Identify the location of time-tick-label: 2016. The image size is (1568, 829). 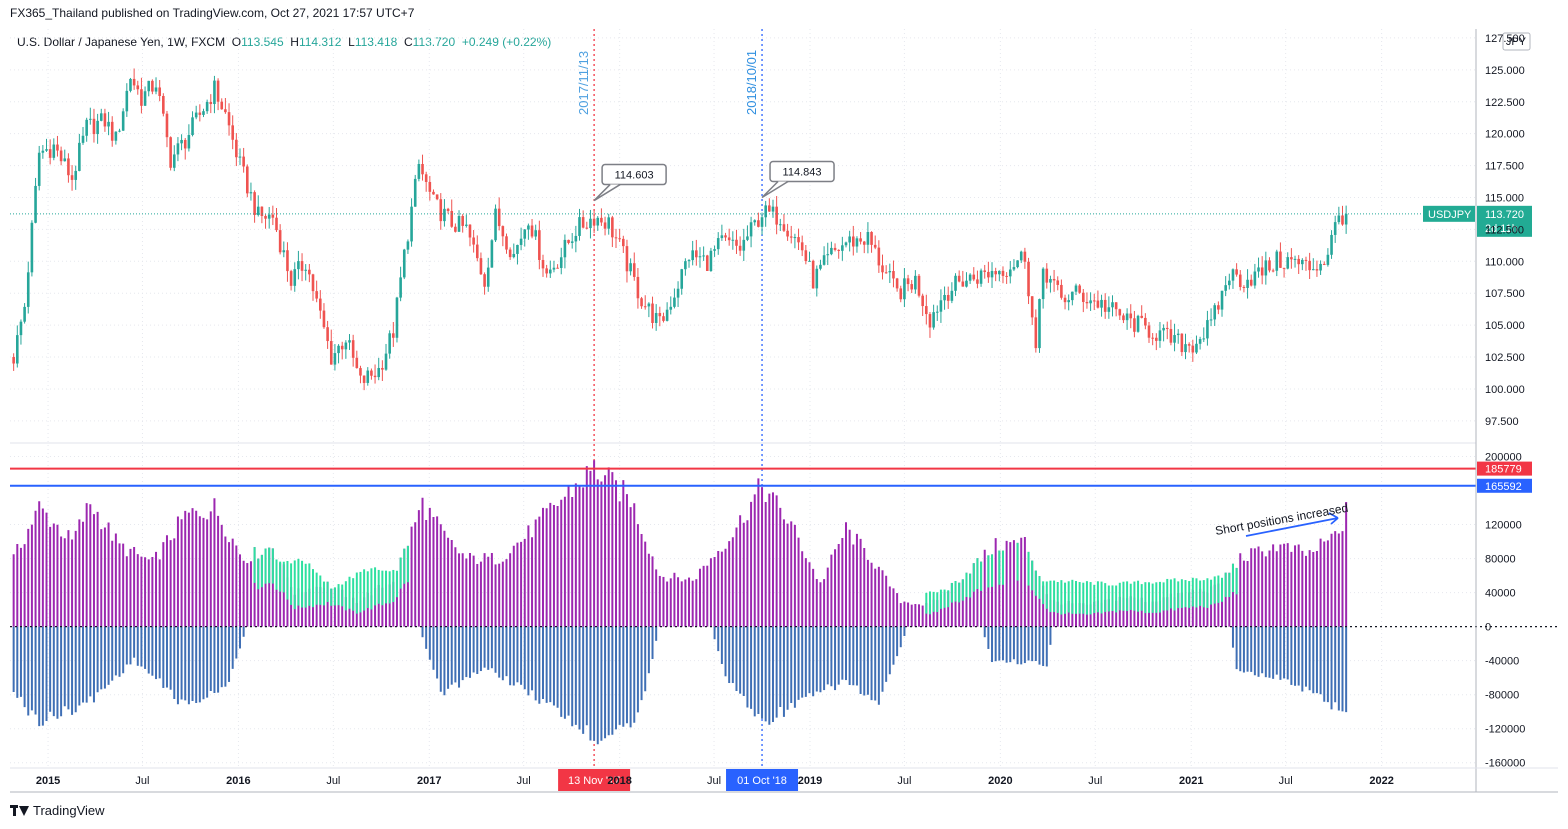
(238, 781).